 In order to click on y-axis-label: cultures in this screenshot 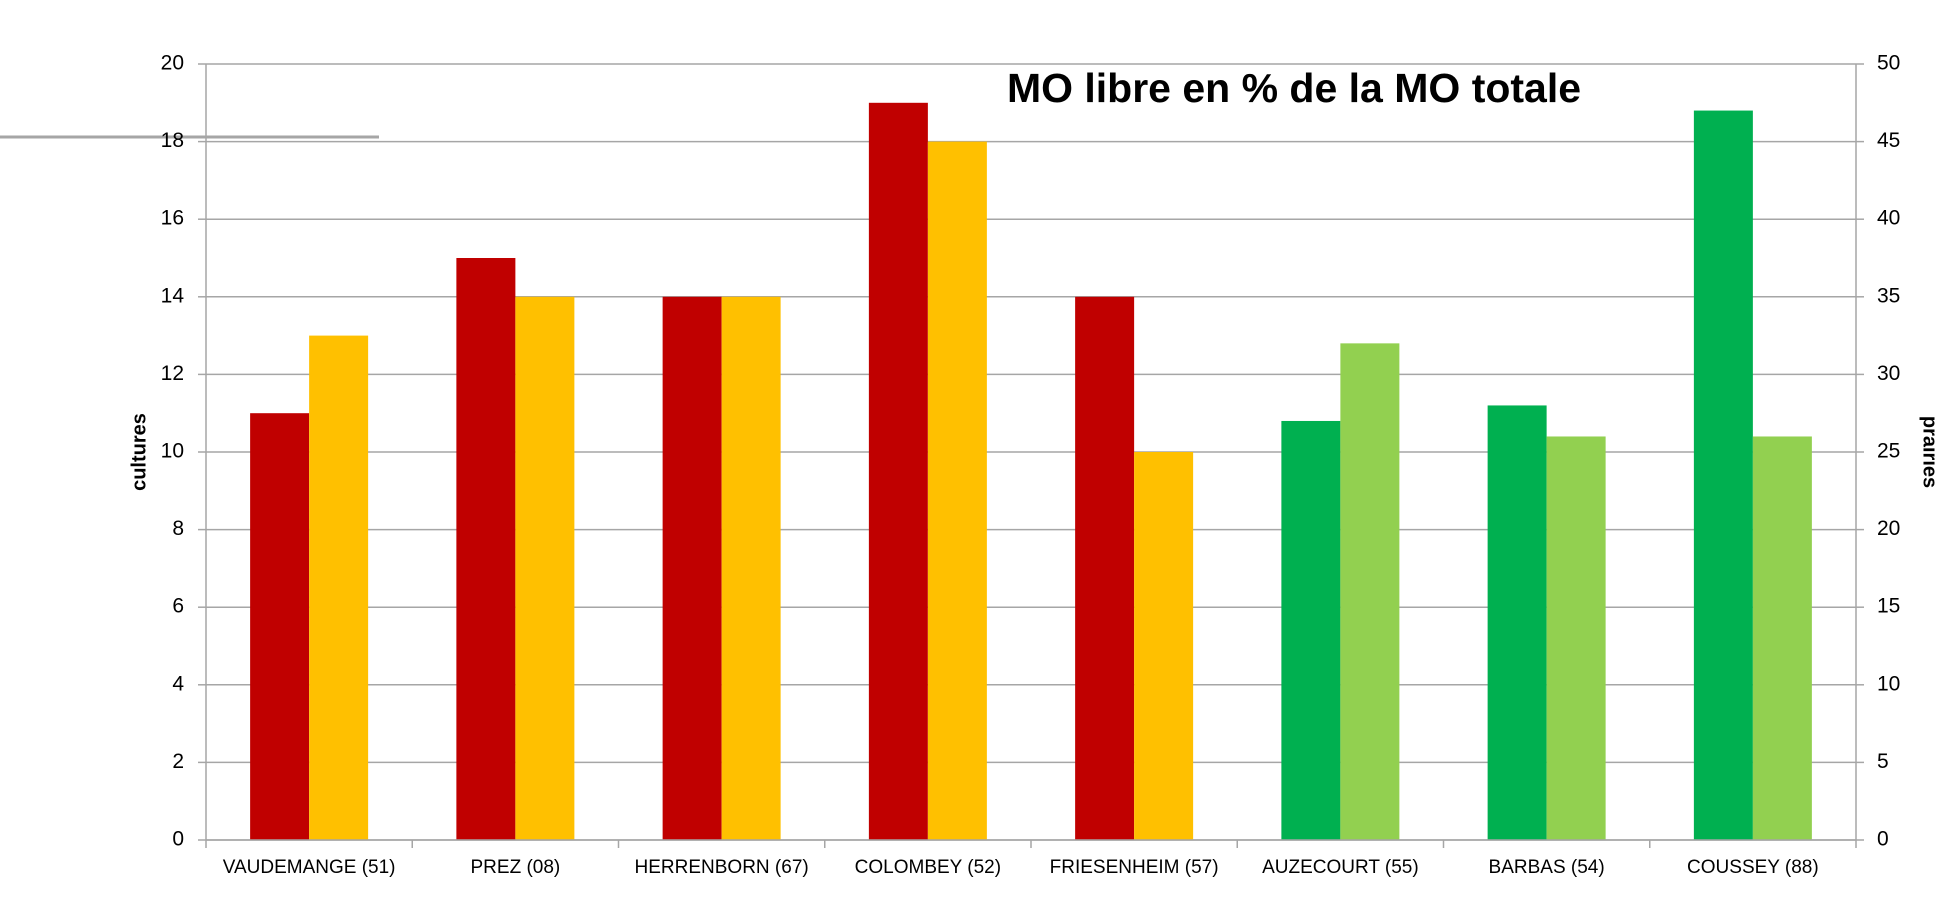, I will do `click(139, 452)`.